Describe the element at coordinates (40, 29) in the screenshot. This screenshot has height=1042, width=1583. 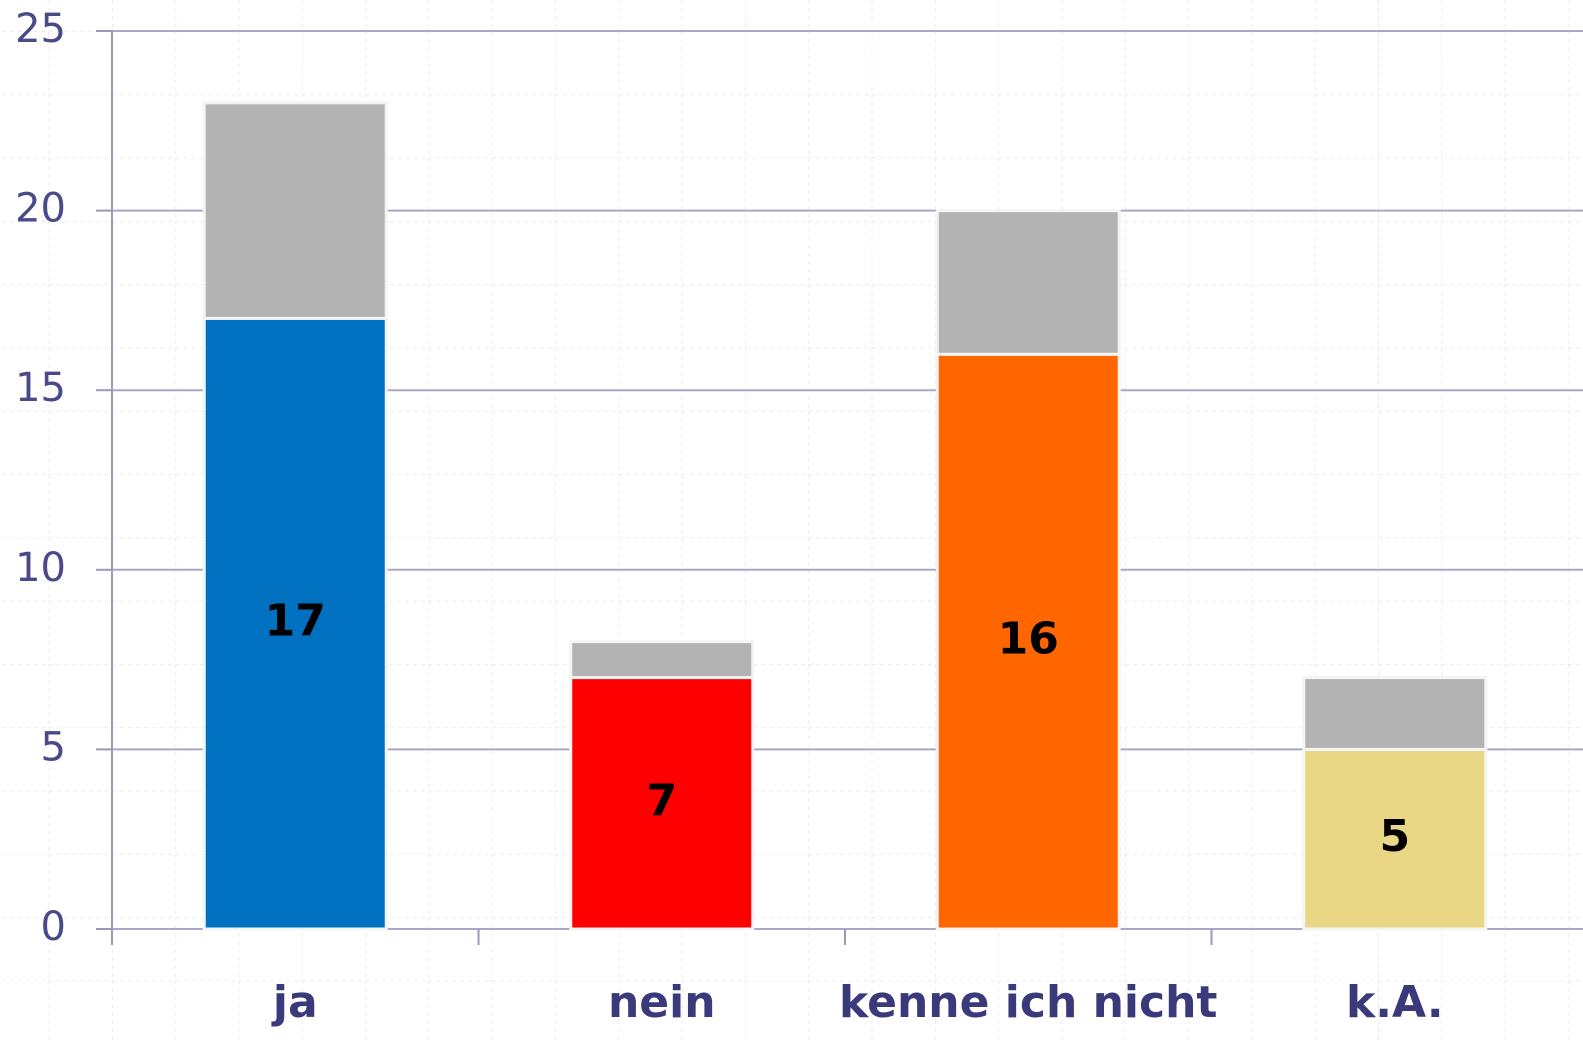
I see `y-tick-label: 25` at that location.